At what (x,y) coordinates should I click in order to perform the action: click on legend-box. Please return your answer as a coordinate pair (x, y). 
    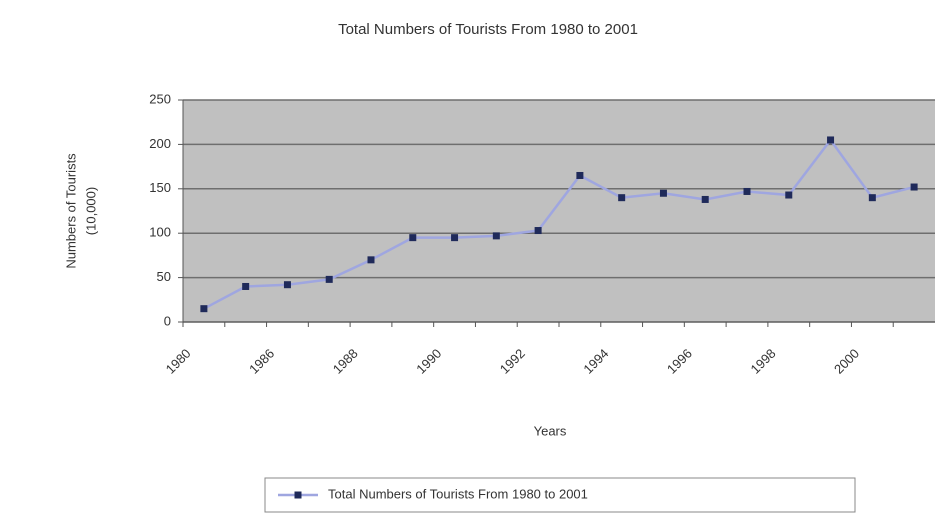
    Looking at the image, I should click on (560, 495).